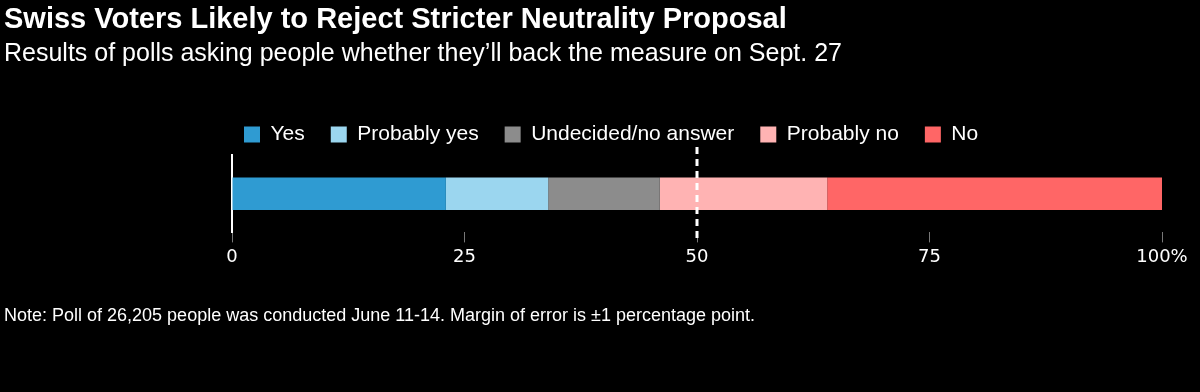 This screenshot has width=1200, height=392. What do you see at coordinates (697, 255) in the screenshot?
I see `x-tick-label: 50` at bounding box center [697, 255].